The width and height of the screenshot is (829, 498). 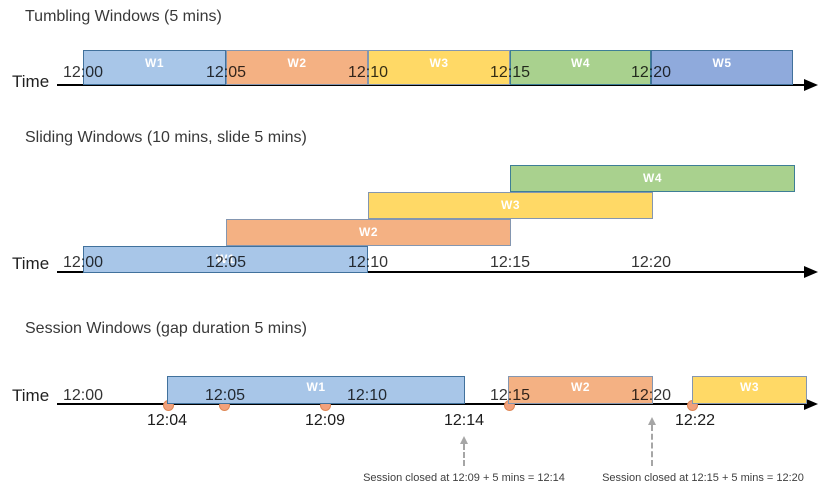 I want to click on sliding-tick-label: 12:00, so click(x=83, y=262).